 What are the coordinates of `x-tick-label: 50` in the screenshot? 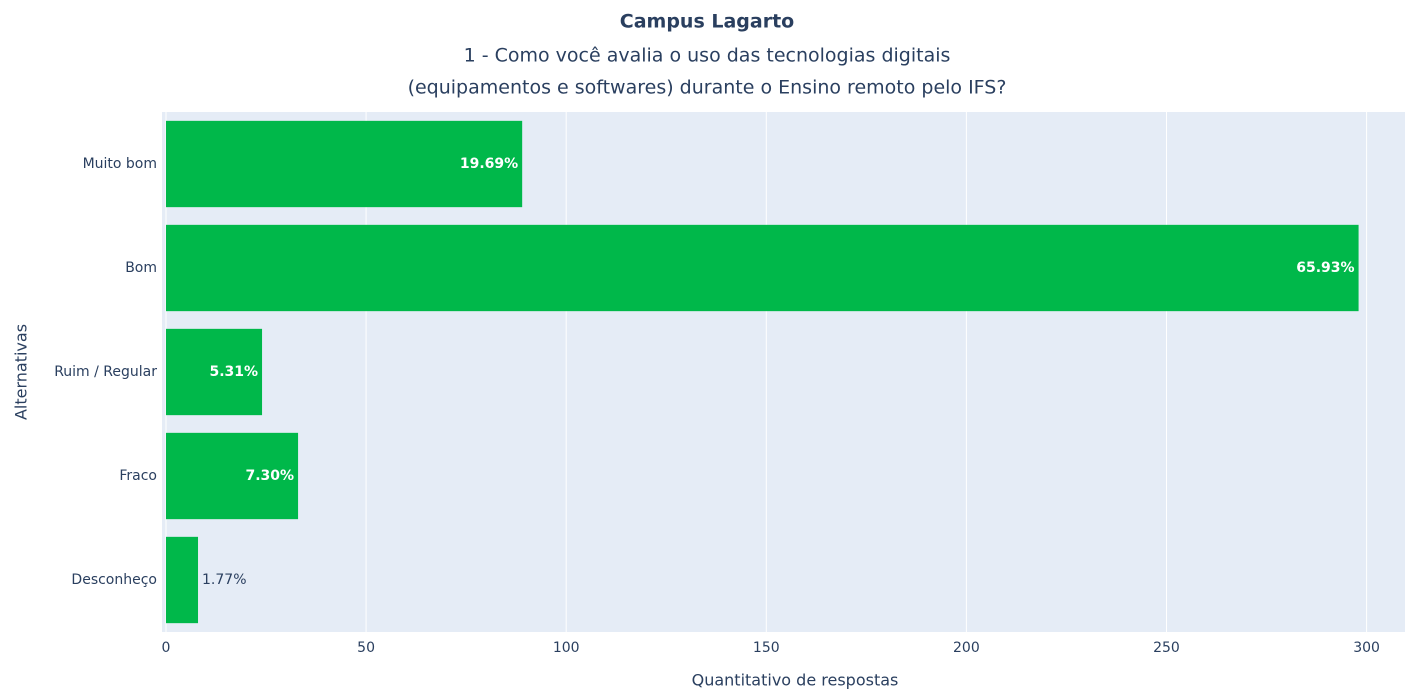 It's located at (366, 648).